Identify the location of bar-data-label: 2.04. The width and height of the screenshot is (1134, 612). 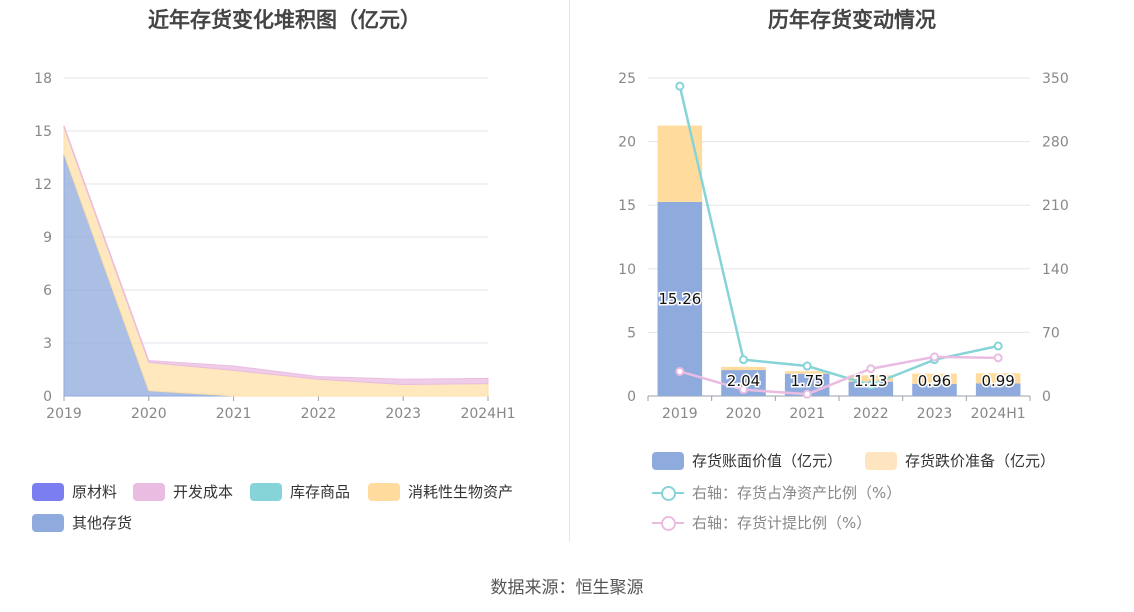
(743, 381).